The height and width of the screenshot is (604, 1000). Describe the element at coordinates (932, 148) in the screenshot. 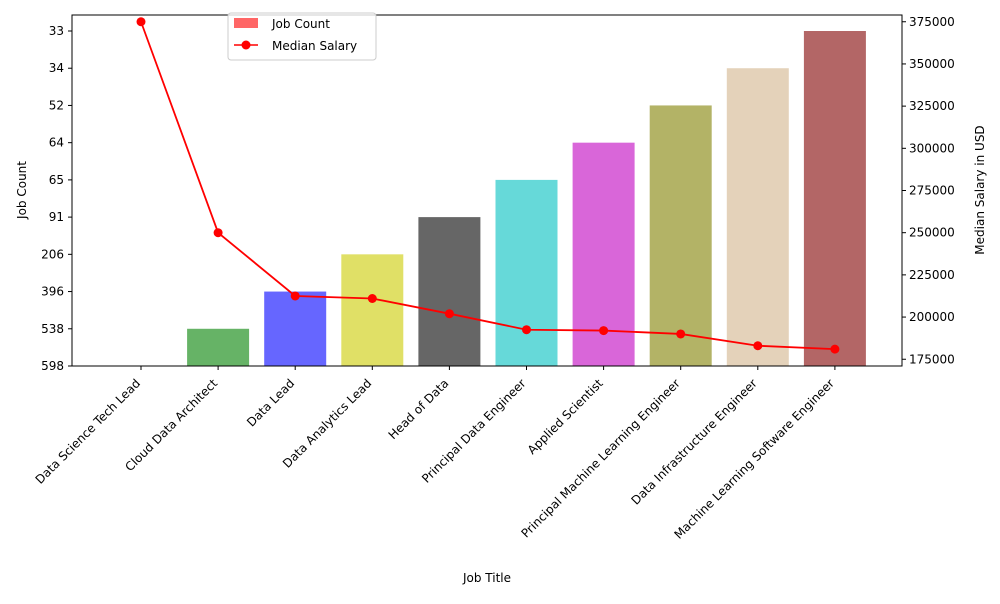

I see `y2-tick-label: 300000` at that location.